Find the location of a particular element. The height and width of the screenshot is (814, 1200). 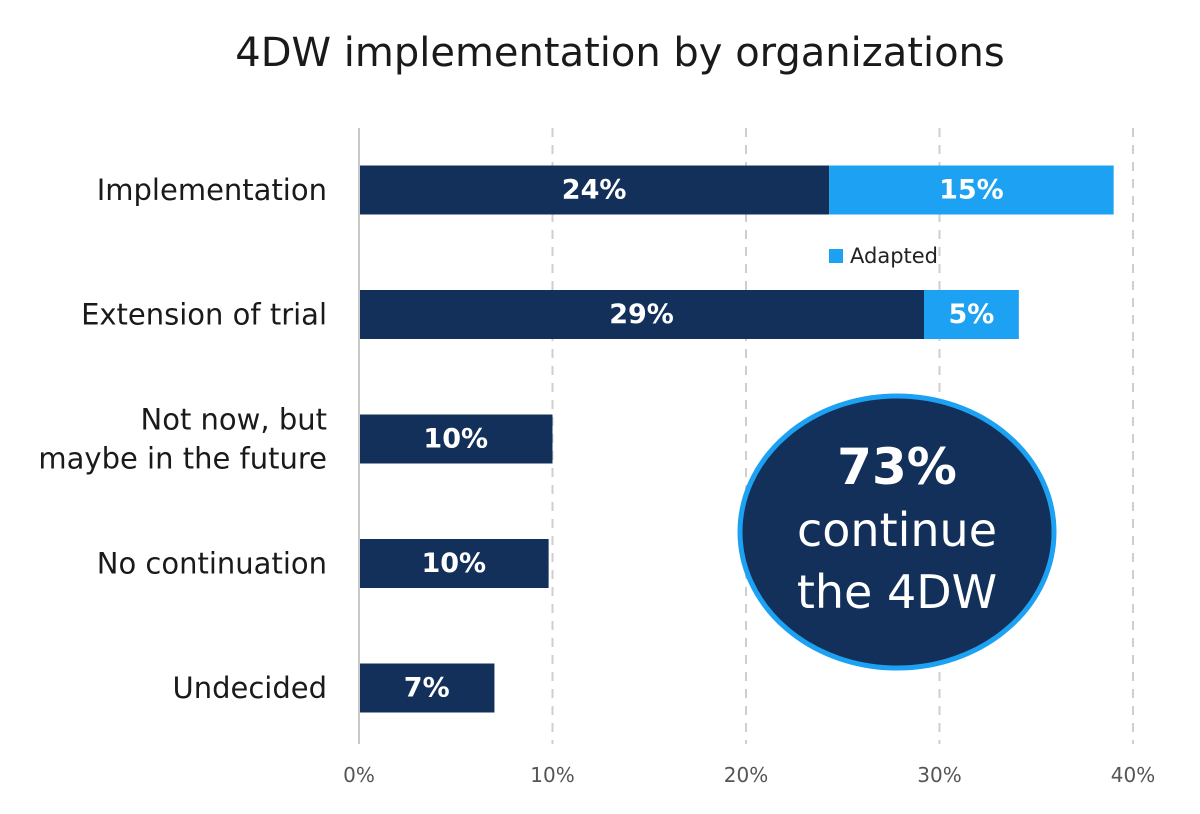

bar-data-label: 5% is located at coordinates (972, 314).